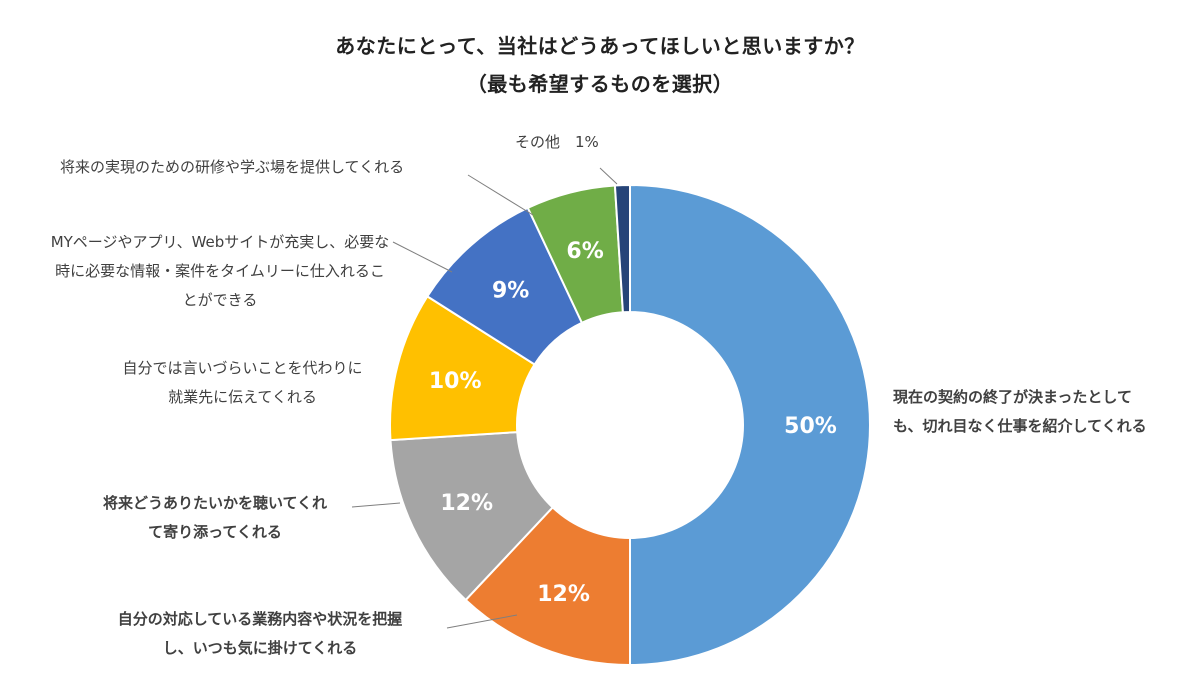 The height and width of the screenshot is (698, 1200). Describe the element at coordinates (260, 648) in the screenshot. I see `label-s1-line2: し、いつも気に掛けてくれる` at that location.